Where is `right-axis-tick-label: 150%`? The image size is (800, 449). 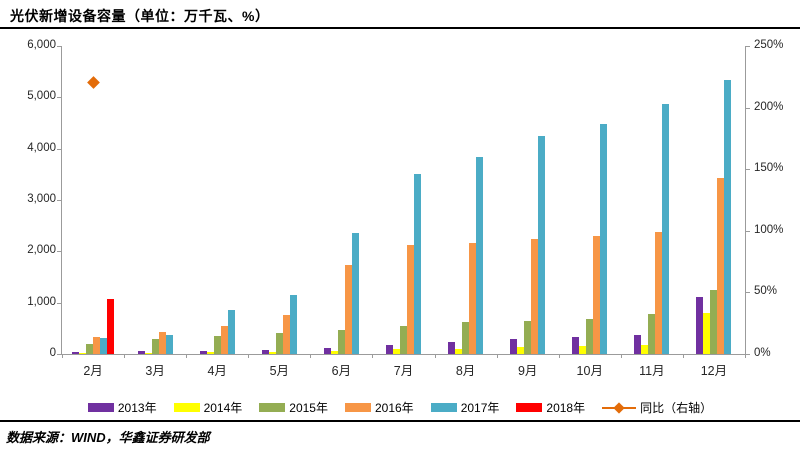
right-axis-tick-label: 150% is located at coordinates (769, 168).